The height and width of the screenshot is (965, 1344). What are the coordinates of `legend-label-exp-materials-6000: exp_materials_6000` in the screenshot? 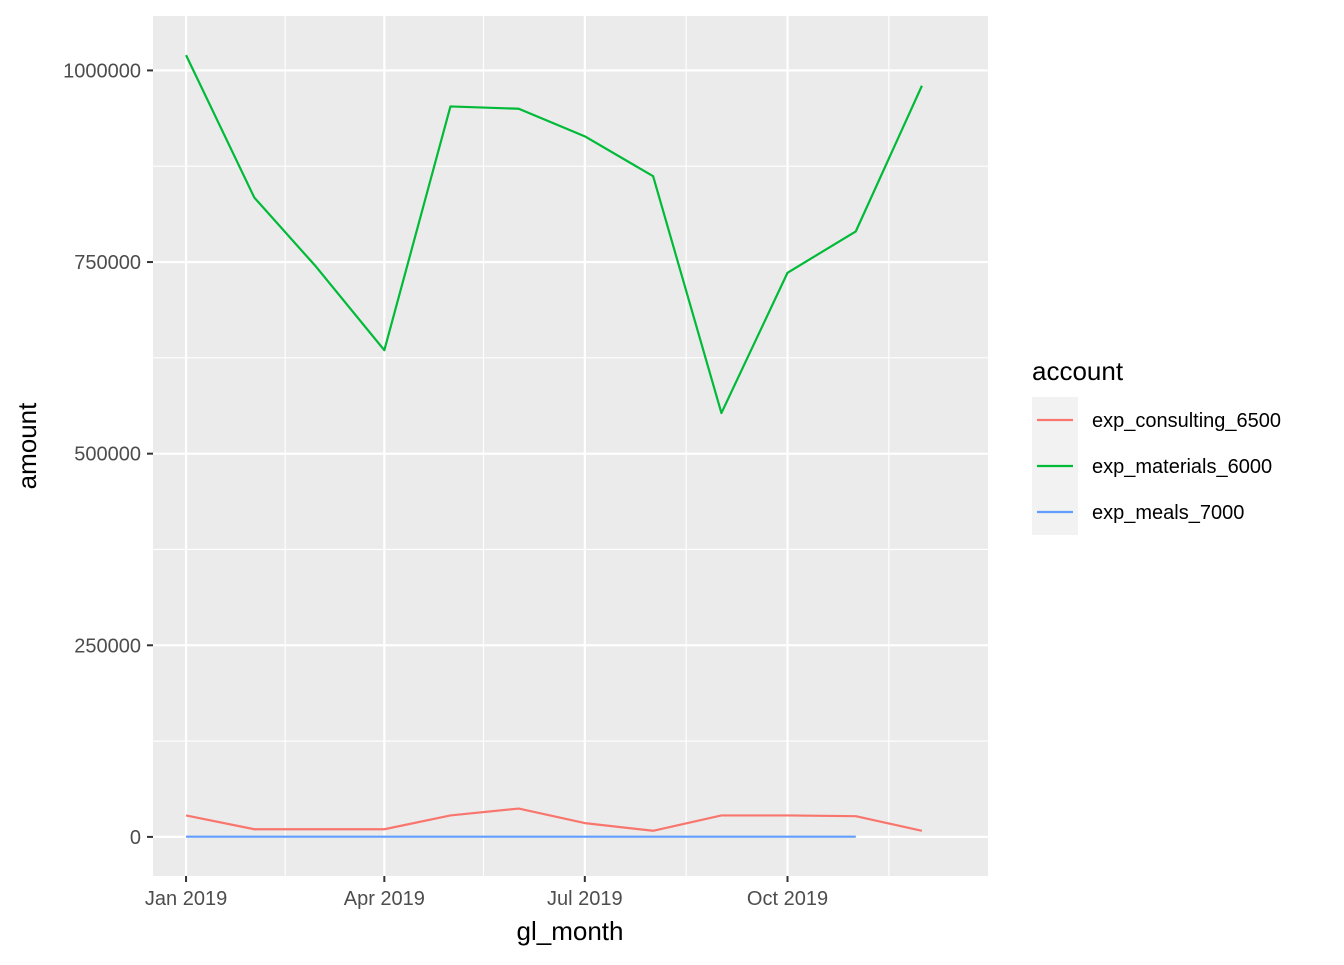 It's located at (1182, 467).